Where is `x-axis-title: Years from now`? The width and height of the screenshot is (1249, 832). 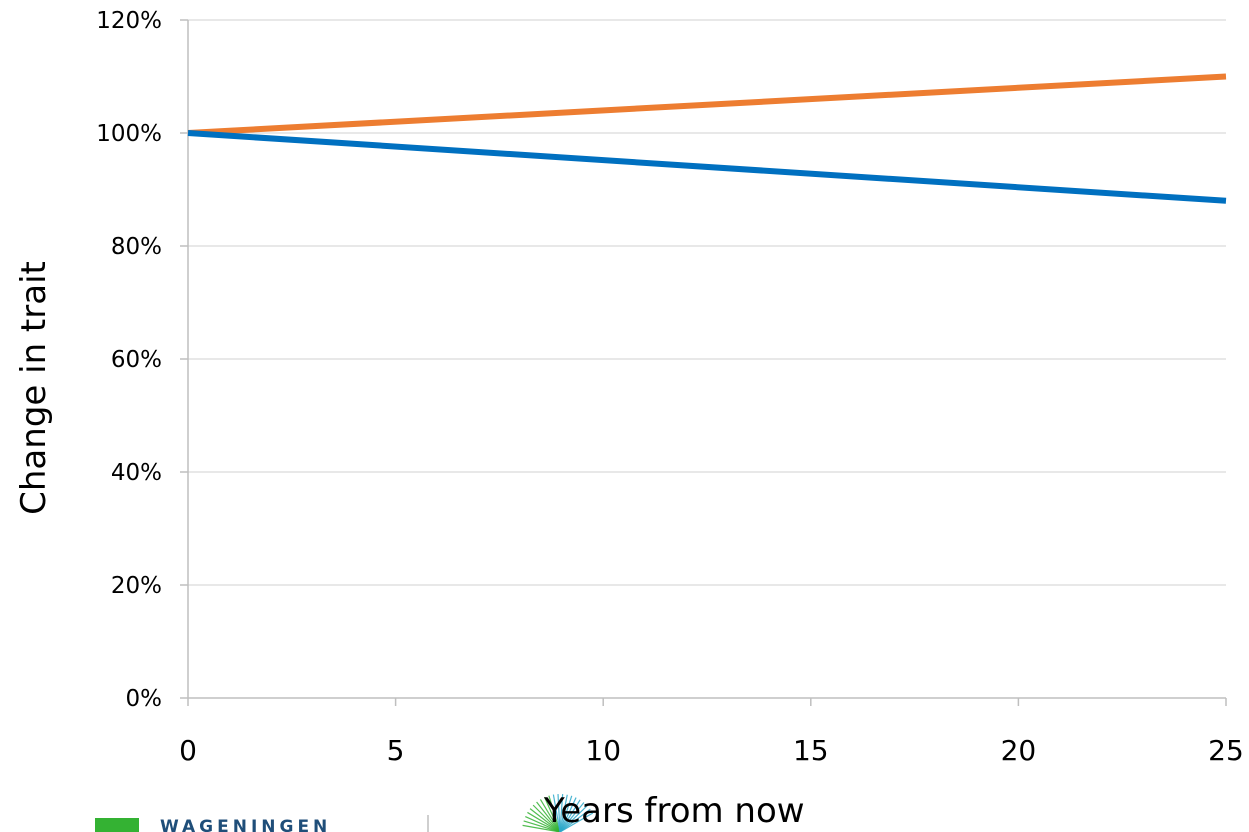
x-axis-title: Years from now is located at coordinates (674, 811).